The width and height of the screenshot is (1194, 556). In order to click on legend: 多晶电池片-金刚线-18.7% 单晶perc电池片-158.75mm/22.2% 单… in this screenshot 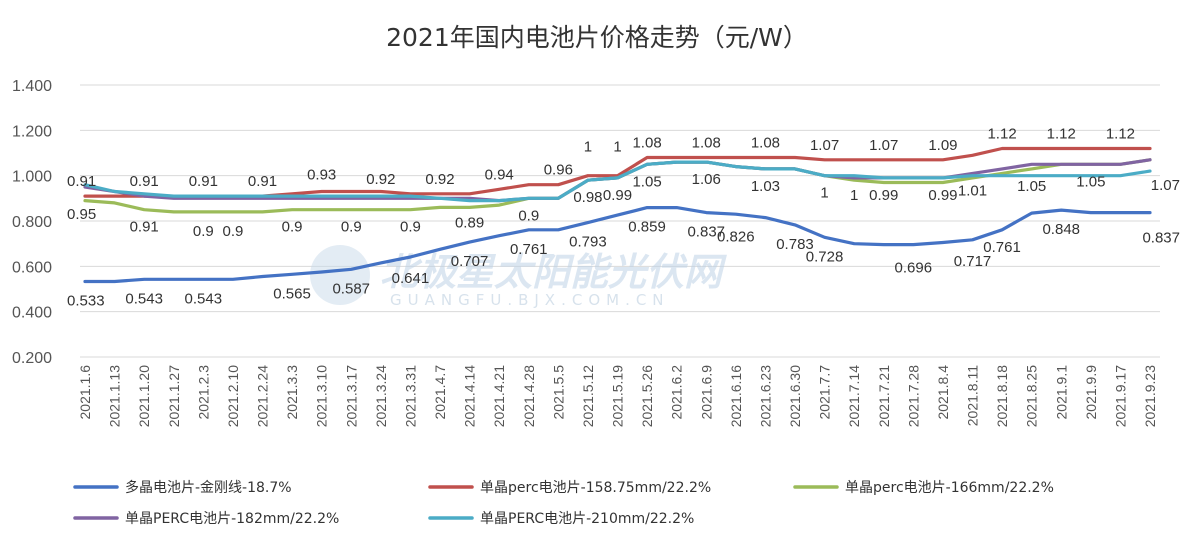, I will do `click(563, 503)`.